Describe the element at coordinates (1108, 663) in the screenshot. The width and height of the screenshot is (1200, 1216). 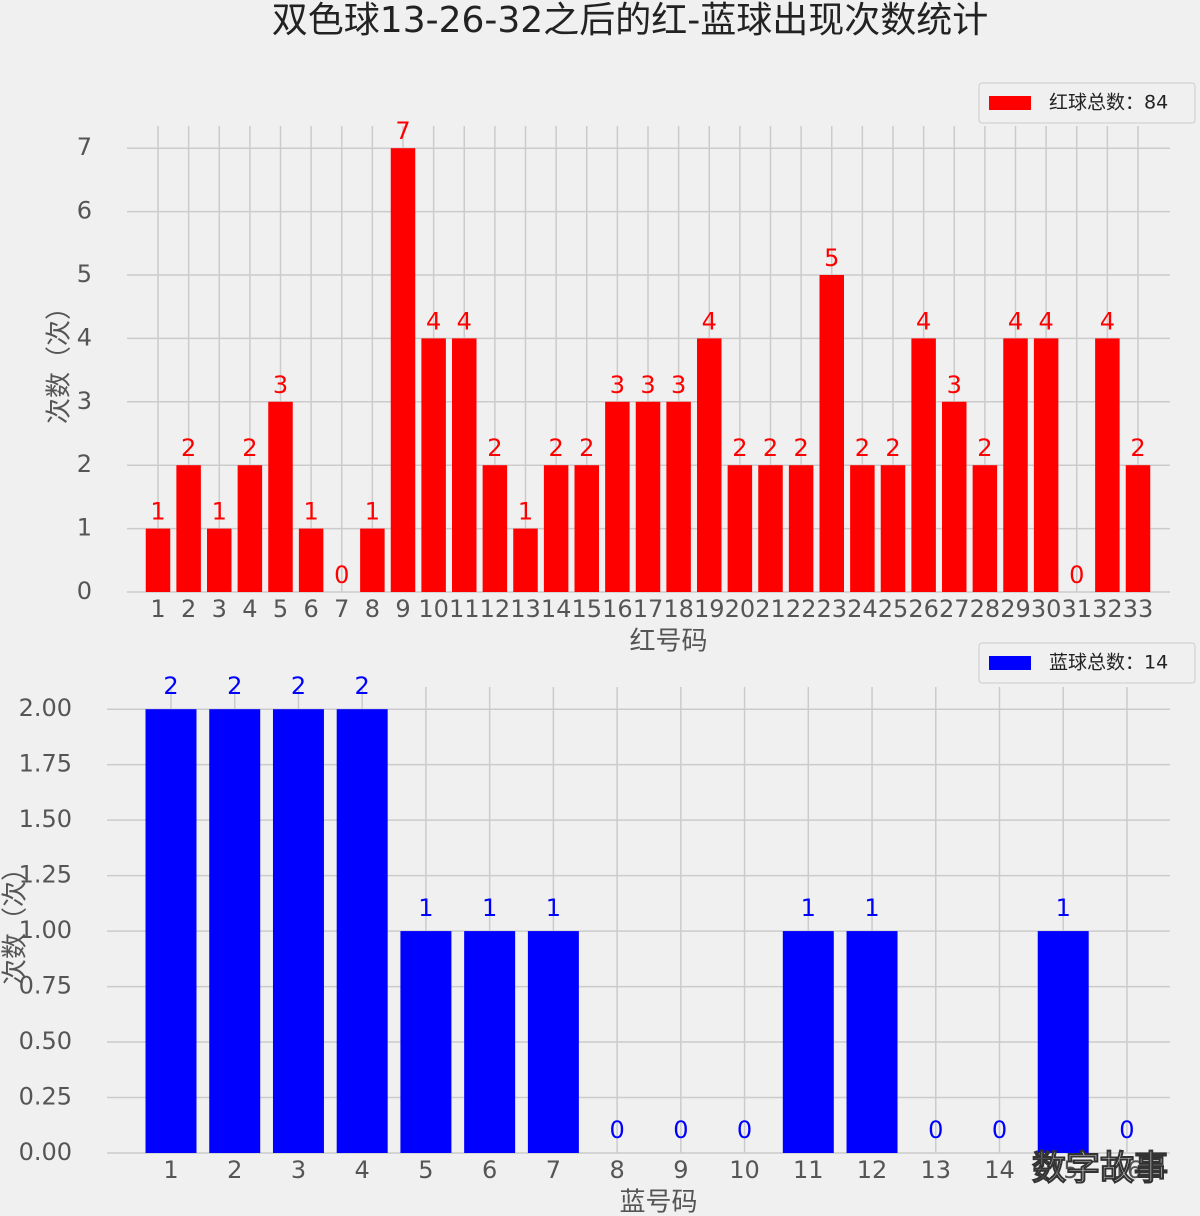
I see `legend-label: 蓝球总数：14` at that location.